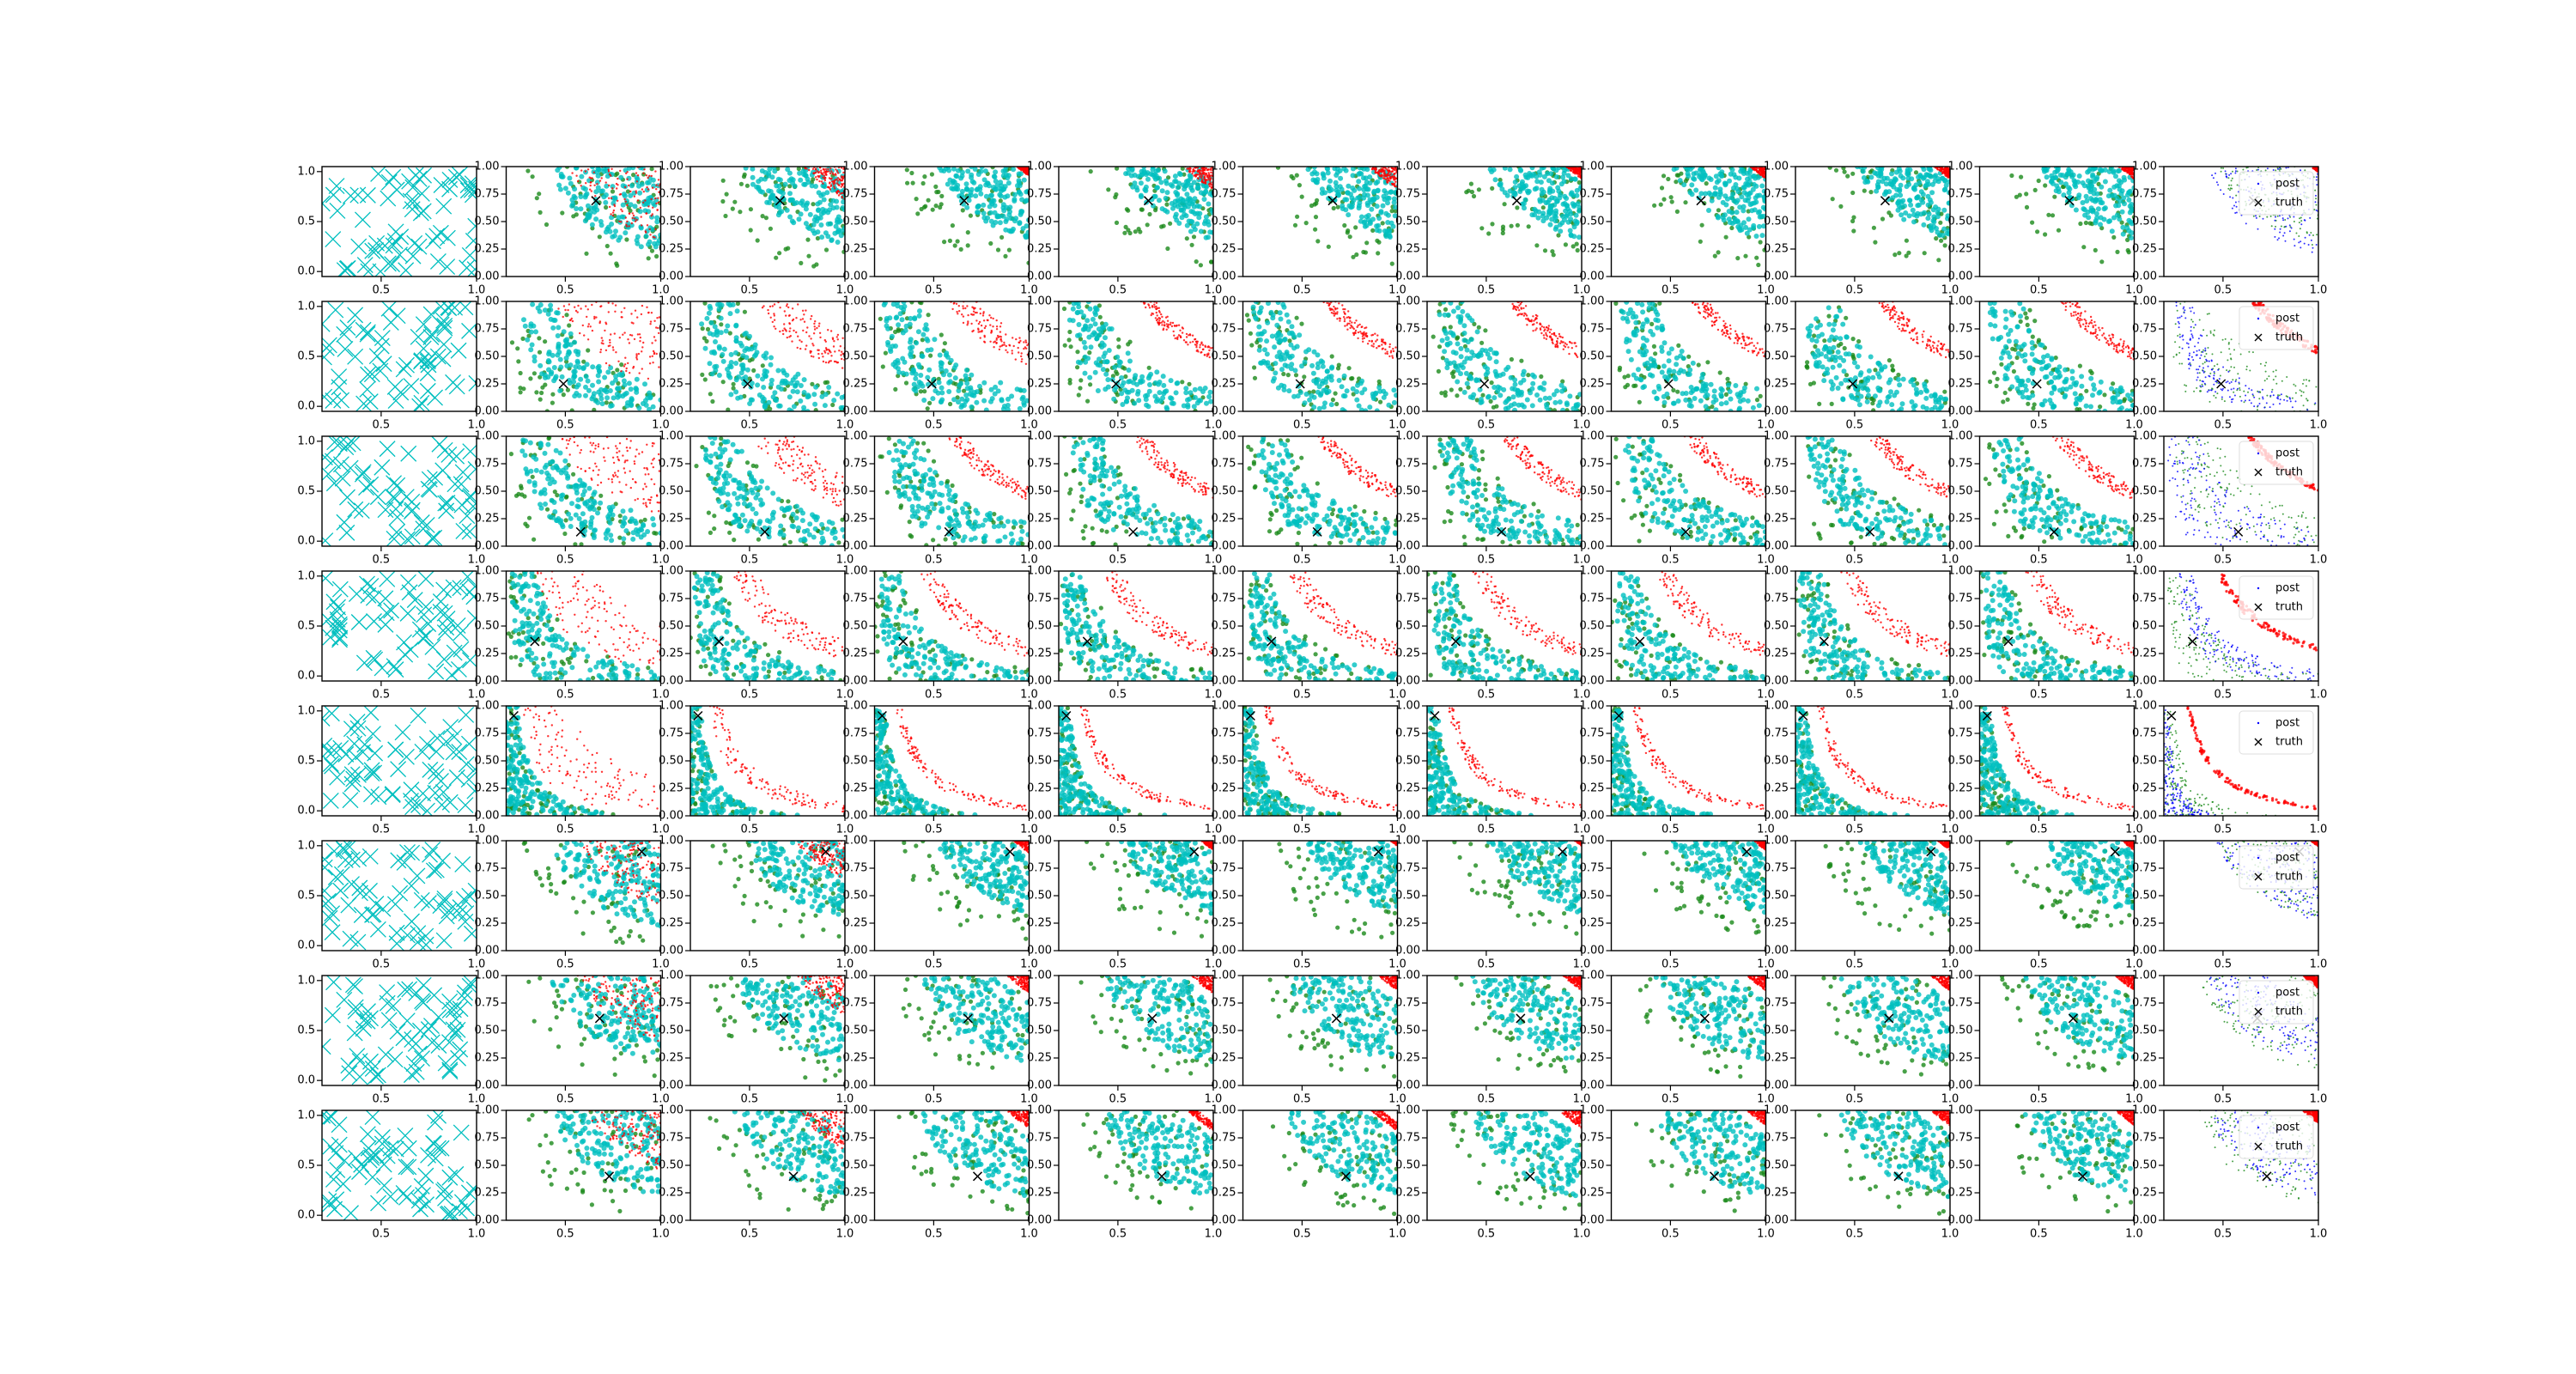  I want to click on y-tick-label: 0.00, so click(1407, 277).